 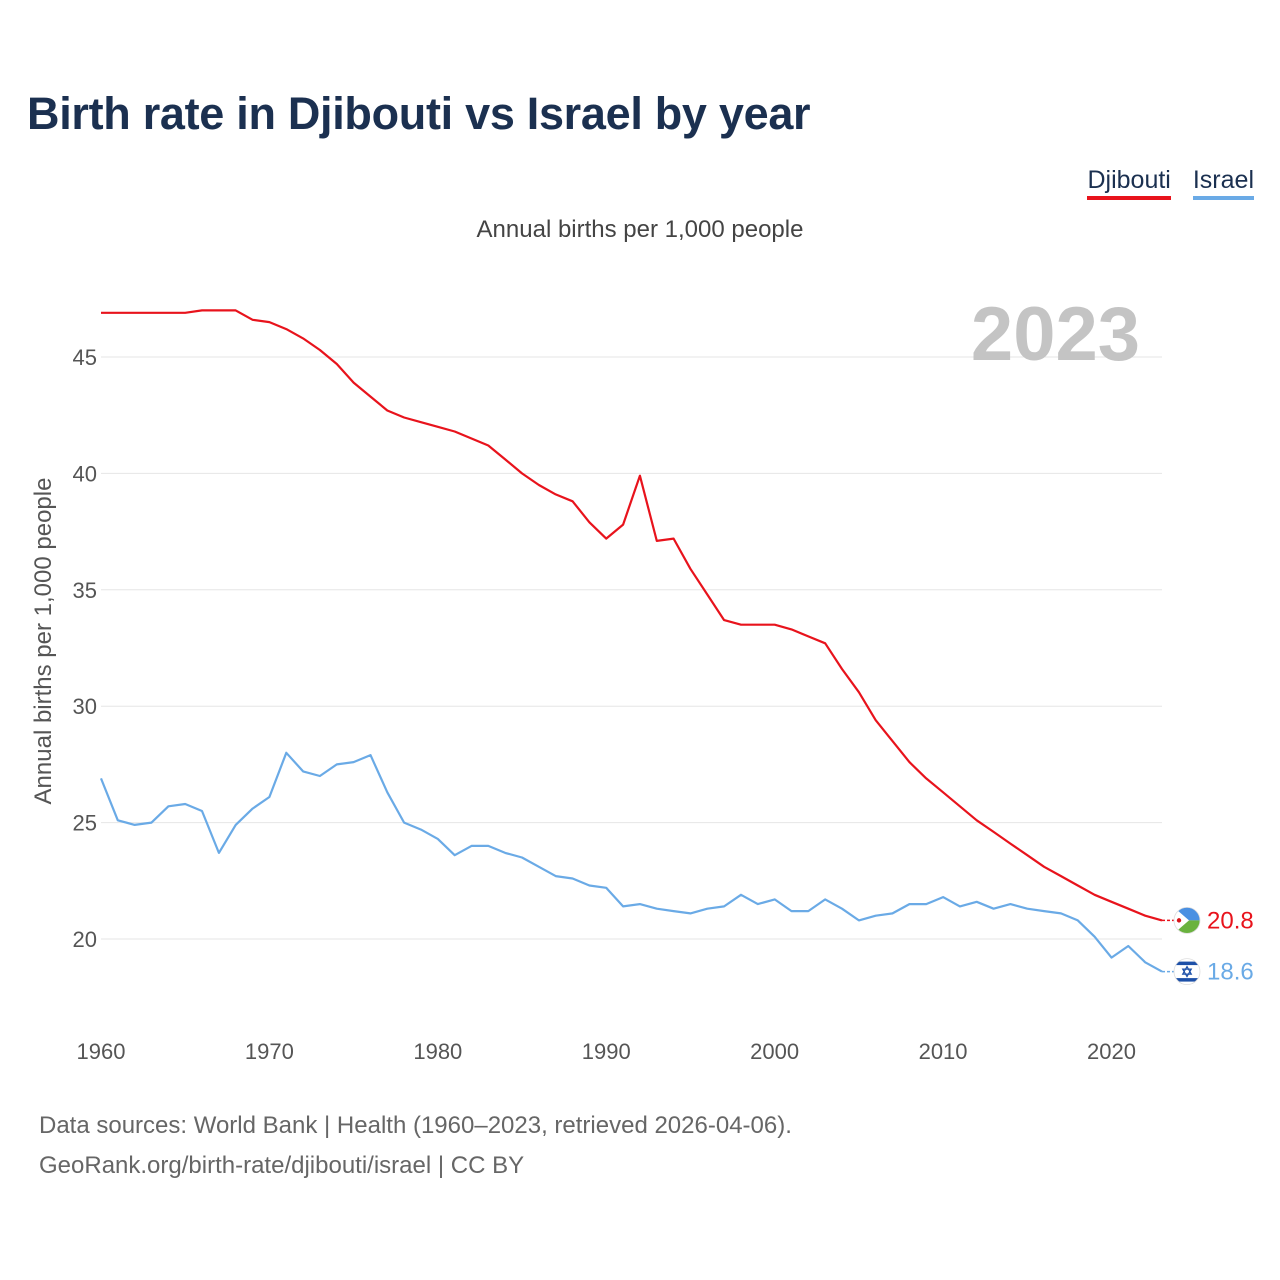 I want to click on djibouti-flag-icon, so click(x=1187, y=920).